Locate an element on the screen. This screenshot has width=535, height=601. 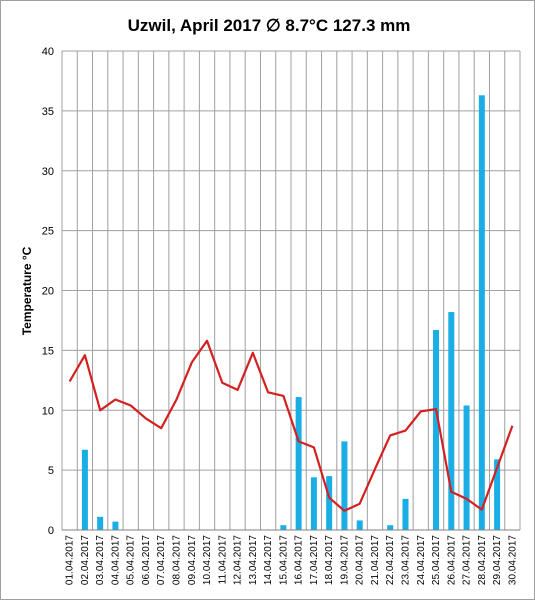
x-tick-label: 20.04.2017 is located at coordinates (360, 560).